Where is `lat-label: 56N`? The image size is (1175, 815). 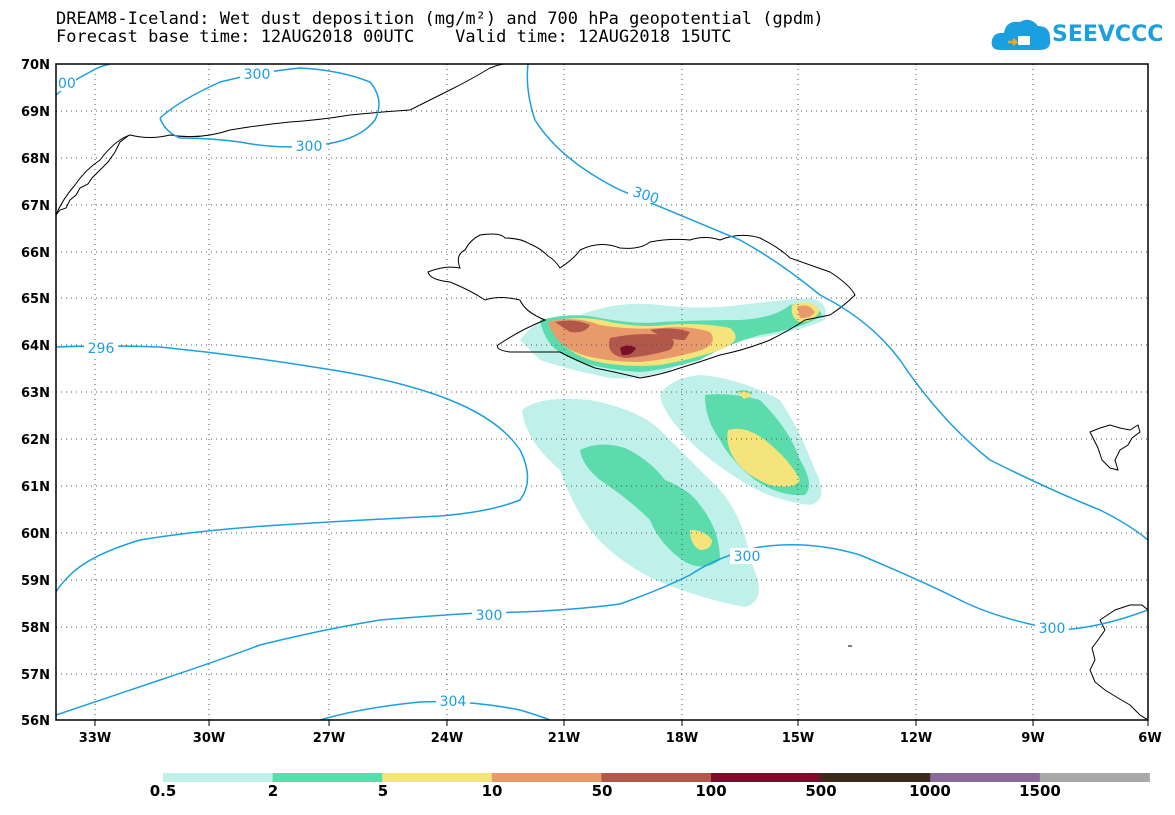
lat-label: 56N is located at coordinates (35, 721).